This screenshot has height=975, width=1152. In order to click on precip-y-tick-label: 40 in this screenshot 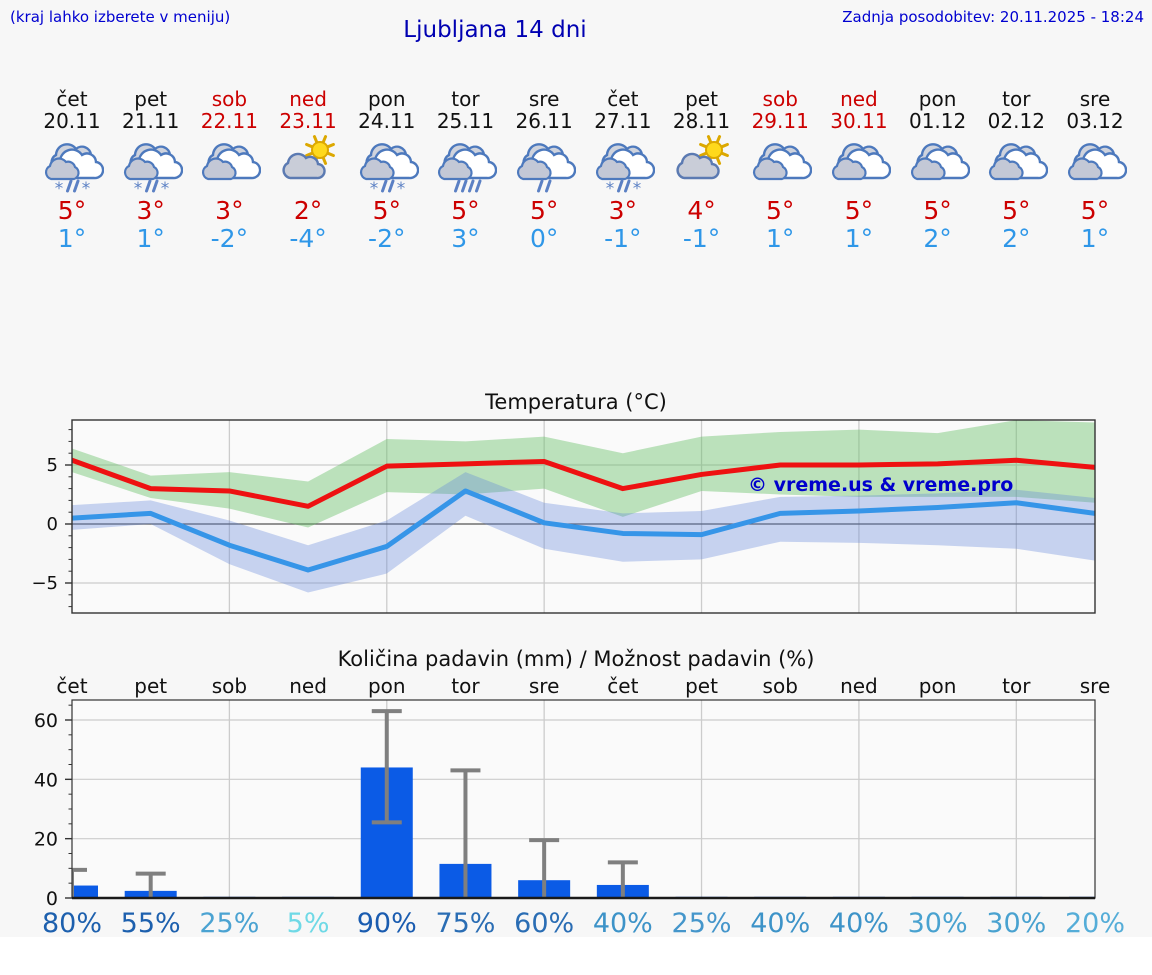, I will do `click(46, 780)`.